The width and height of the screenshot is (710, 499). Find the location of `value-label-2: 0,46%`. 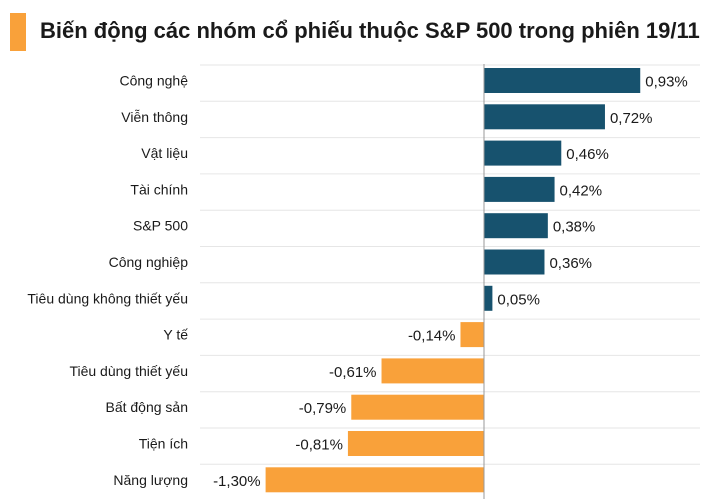

value-label-2: 0,46% is located at coordinates (587, 154).